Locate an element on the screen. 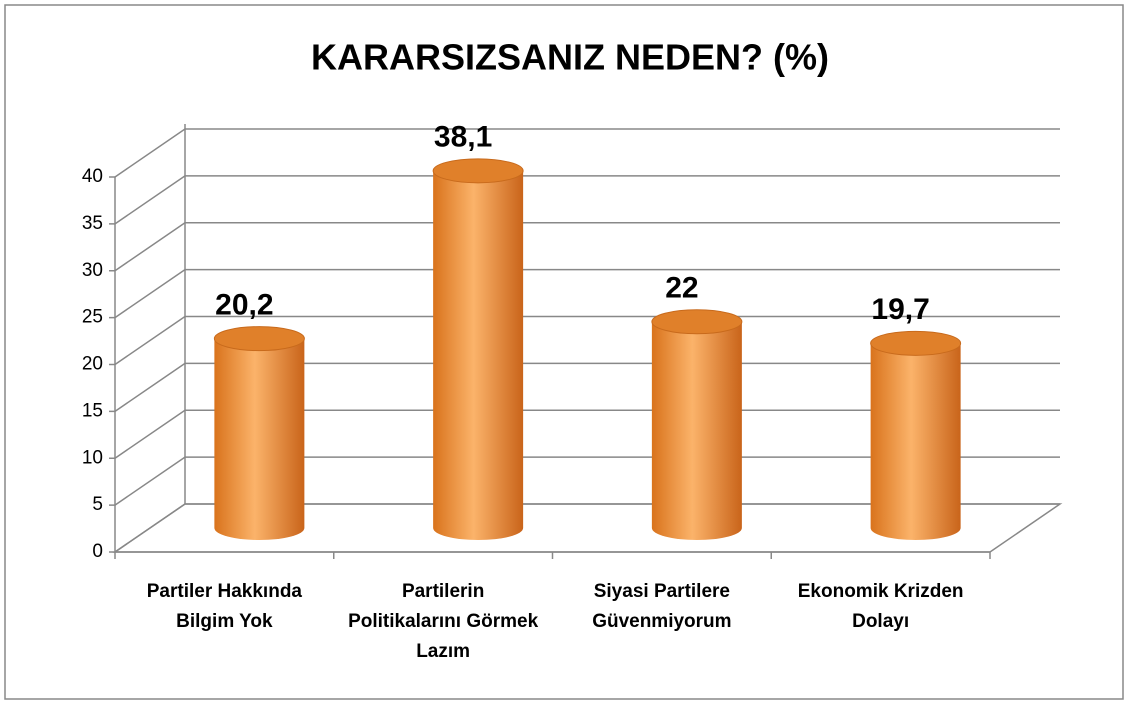 The height and width of the screenshot is (706, 1129). y-tick-label: 25 is located at coordinates (92, 317).